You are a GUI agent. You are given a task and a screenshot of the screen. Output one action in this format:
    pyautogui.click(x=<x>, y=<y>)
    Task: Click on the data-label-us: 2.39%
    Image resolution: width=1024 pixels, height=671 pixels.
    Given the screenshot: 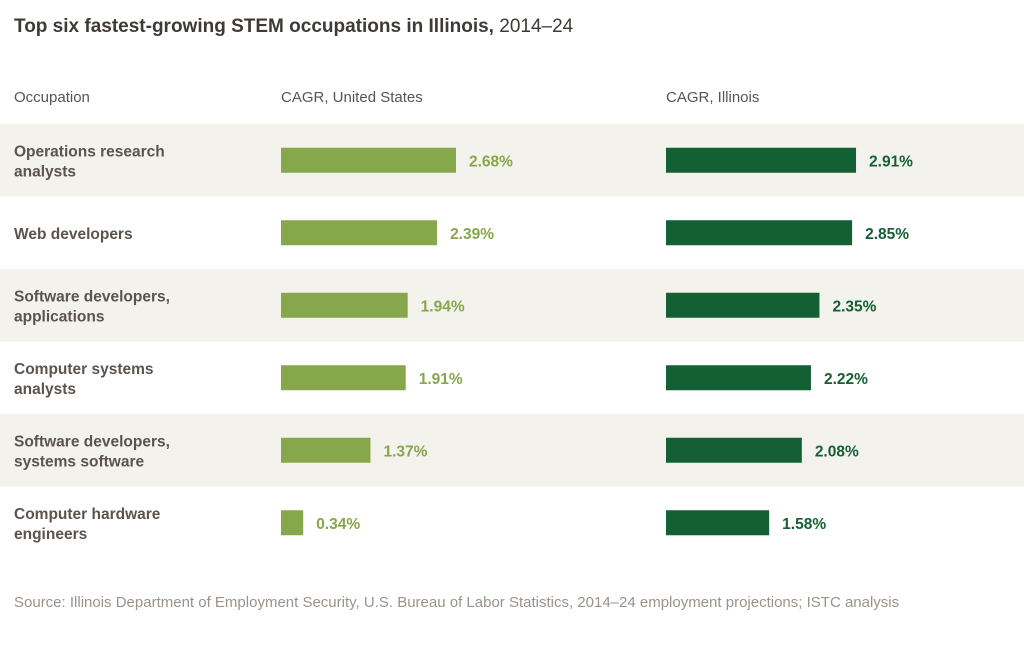 What is the action you would take?
    pyautogui.click(x=472, y=234)
    